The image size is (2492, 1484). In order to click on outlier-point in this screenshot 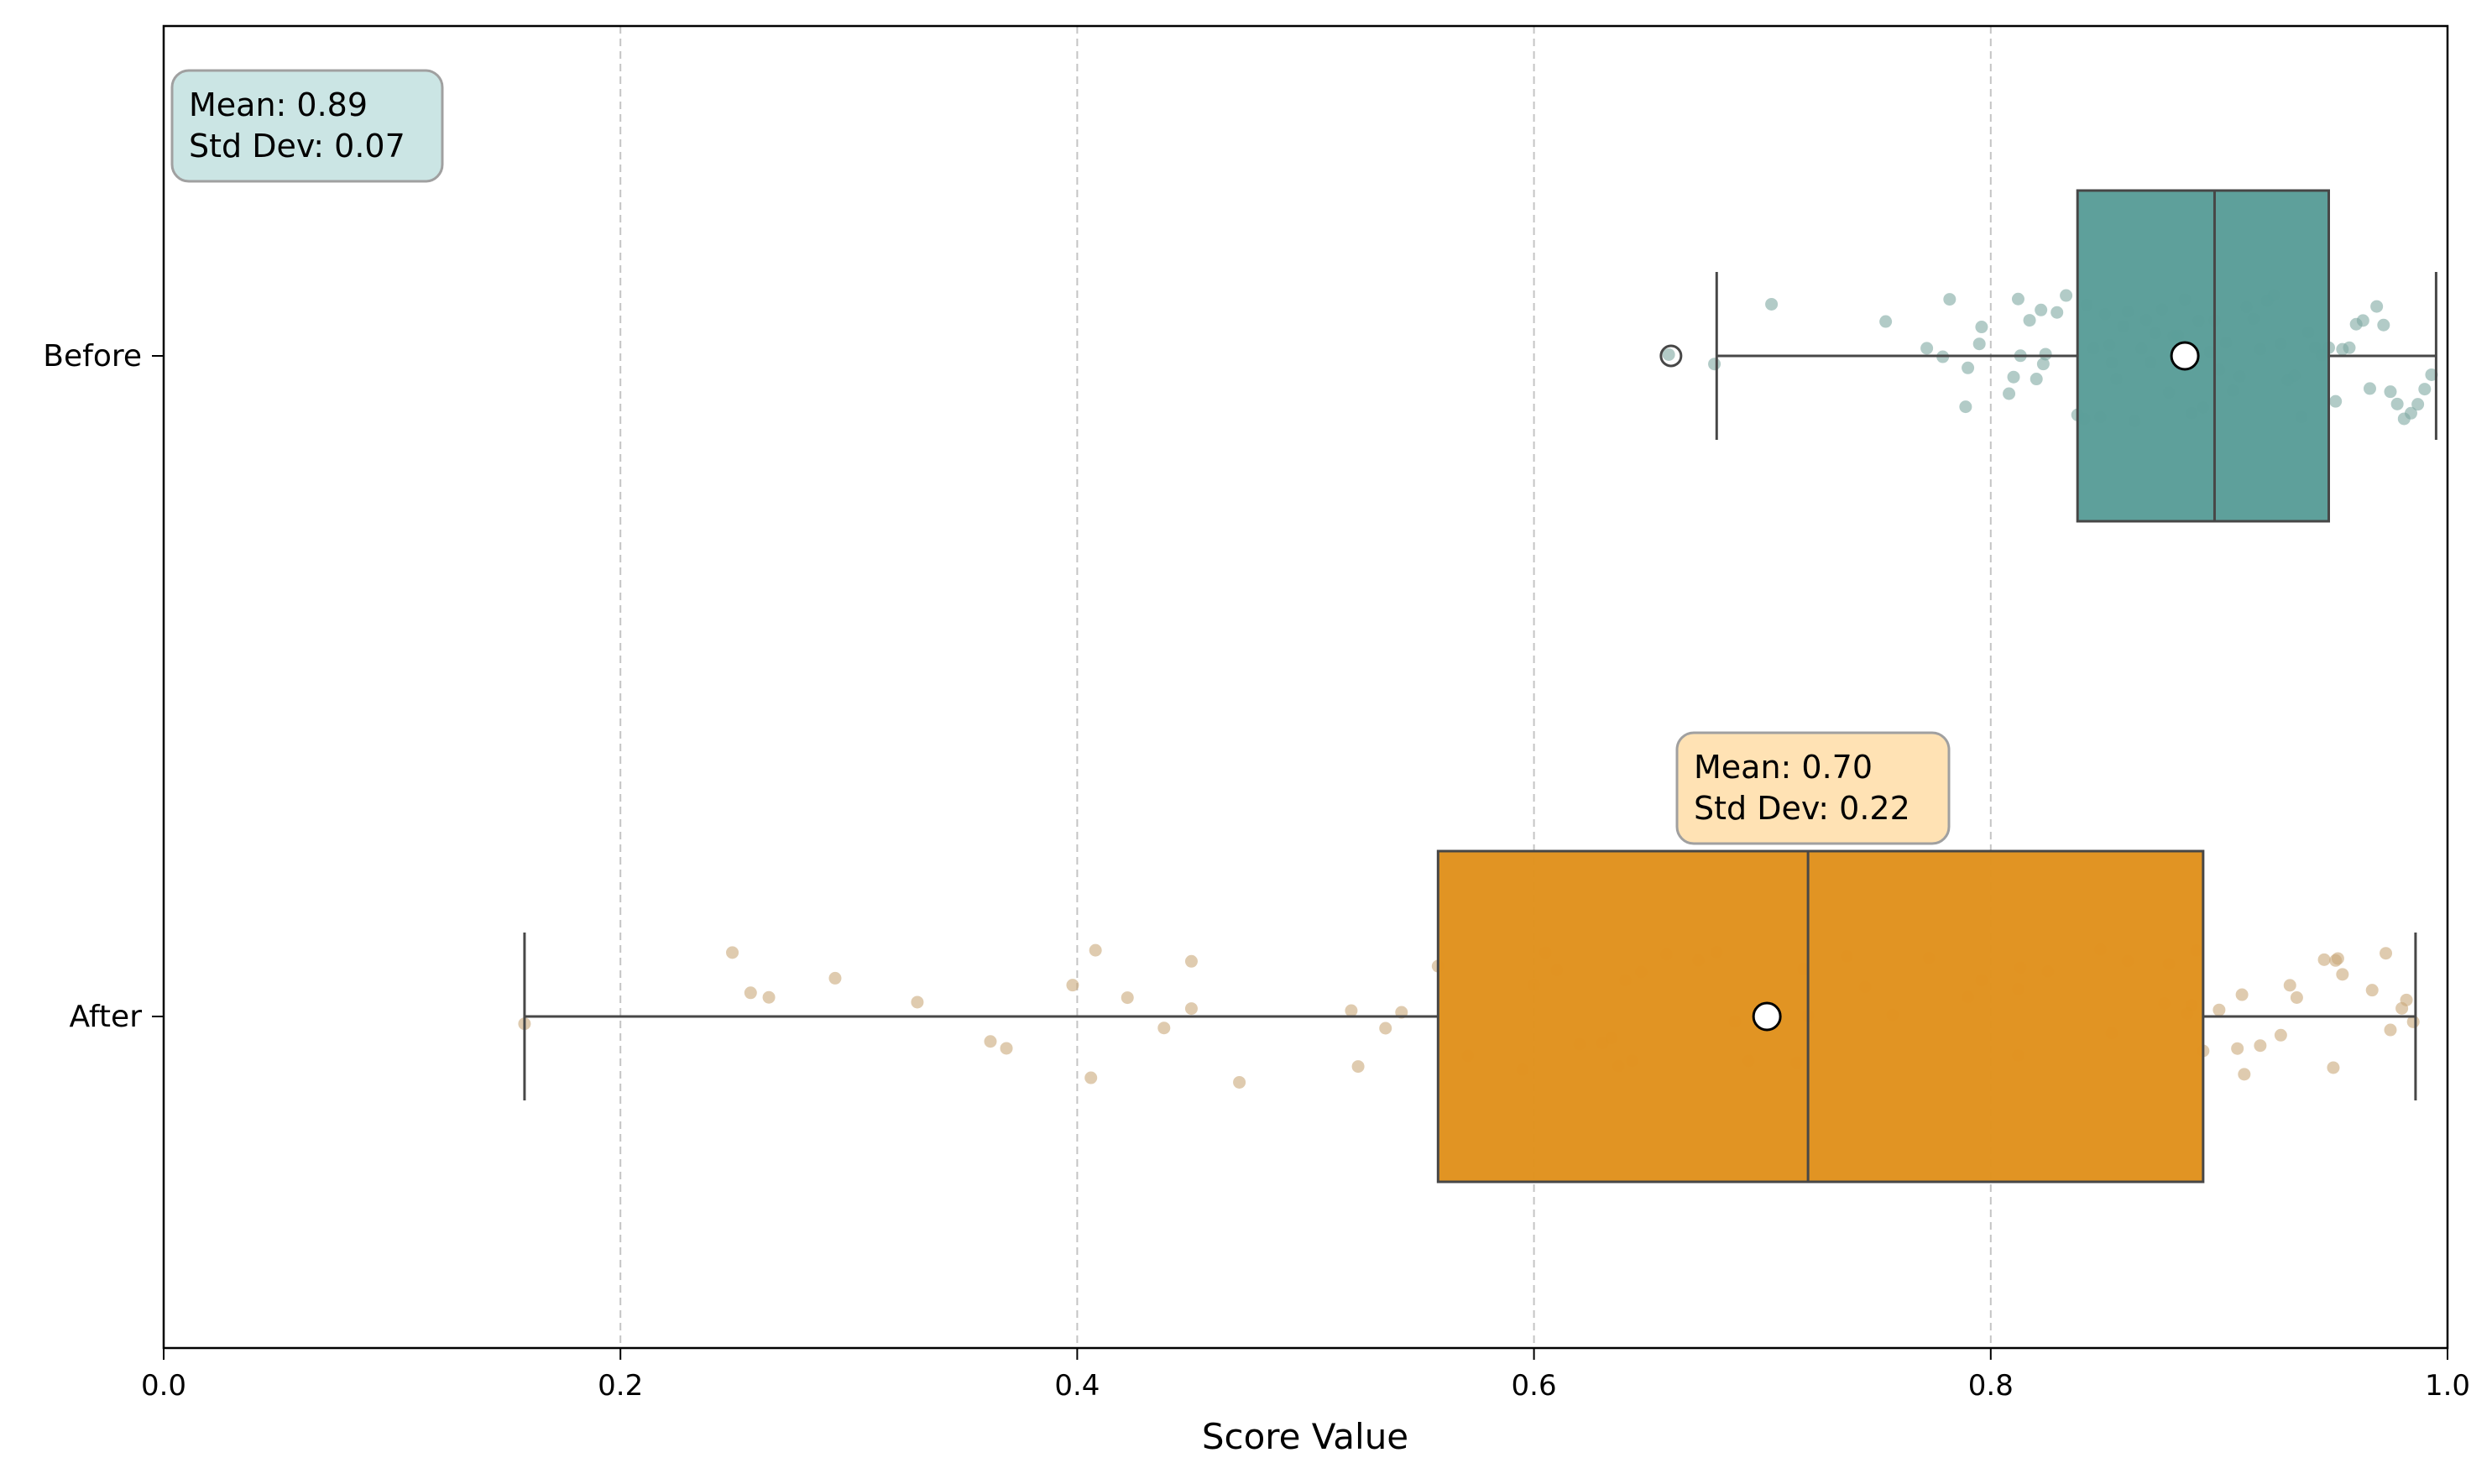, I will do `click(1671, 356)`.